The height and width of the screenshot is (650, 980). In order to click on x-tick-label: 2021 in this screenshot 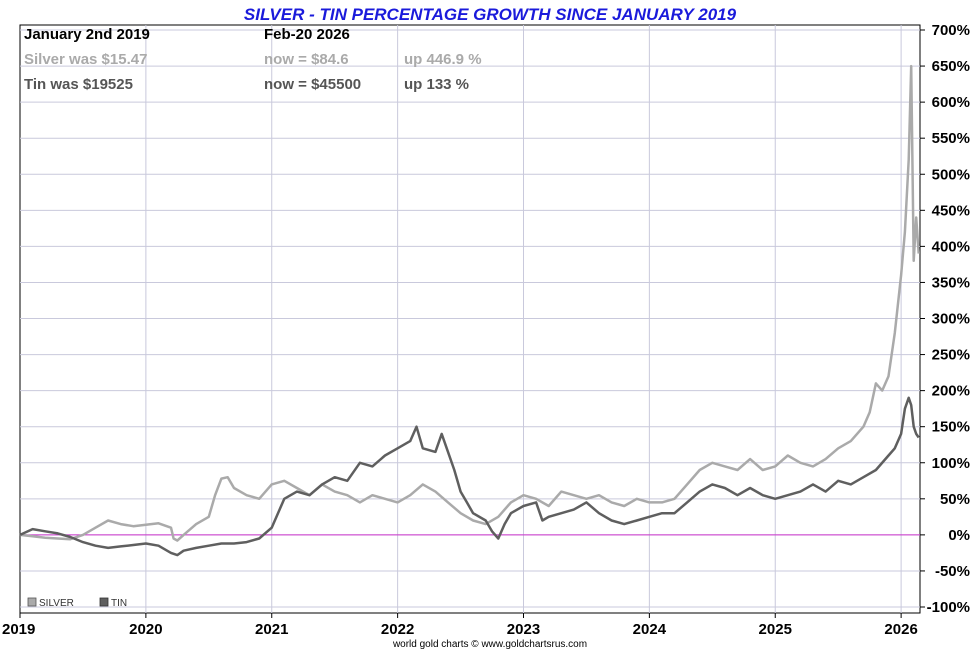, I will do `click(271, 629)`.